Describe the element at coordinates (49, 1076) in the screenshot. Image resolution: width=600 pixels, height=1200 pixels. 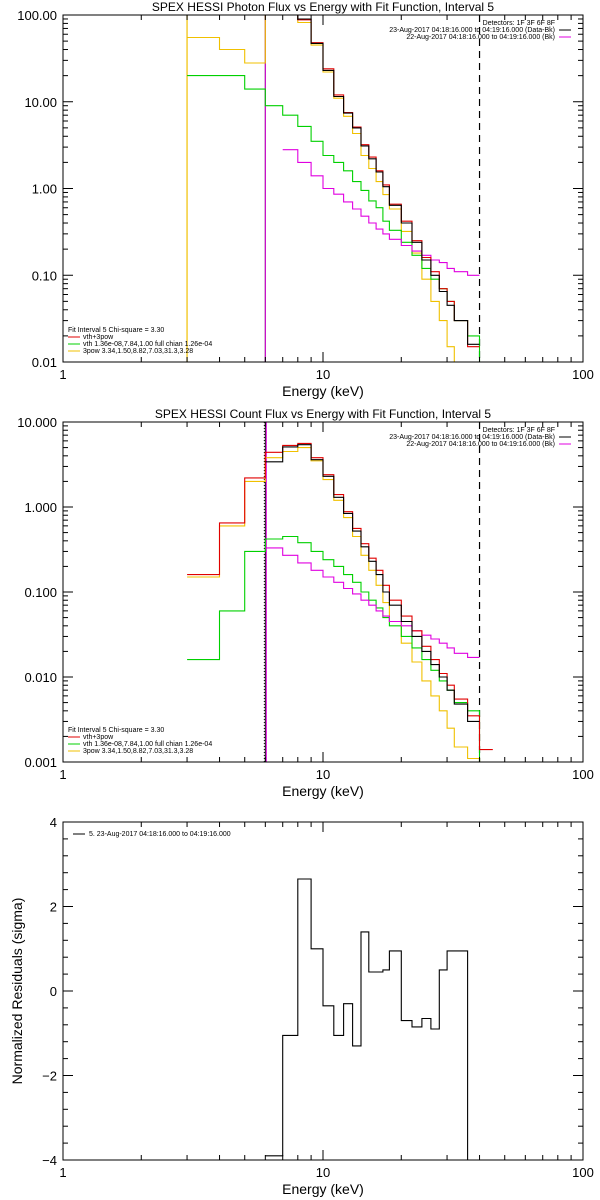
I see `y-tick-label: −2` at that location.